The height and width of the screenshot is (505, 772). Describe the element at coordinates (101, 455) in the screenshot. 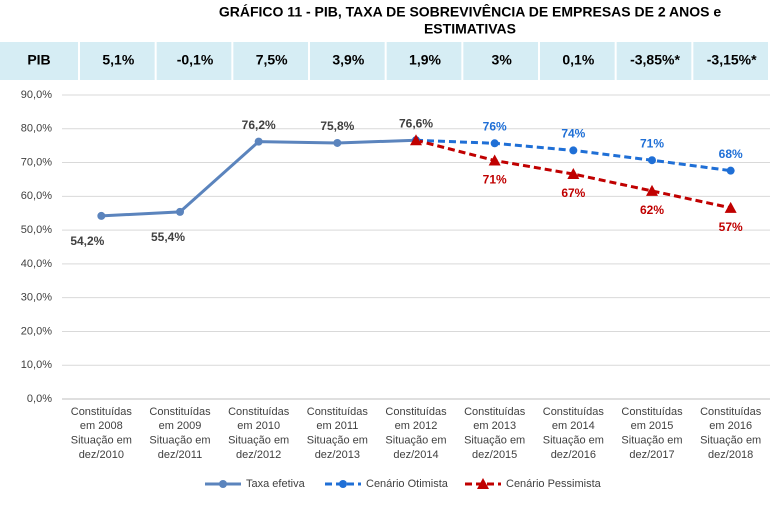

I see `x-tick-label: dez/2010` at that location.